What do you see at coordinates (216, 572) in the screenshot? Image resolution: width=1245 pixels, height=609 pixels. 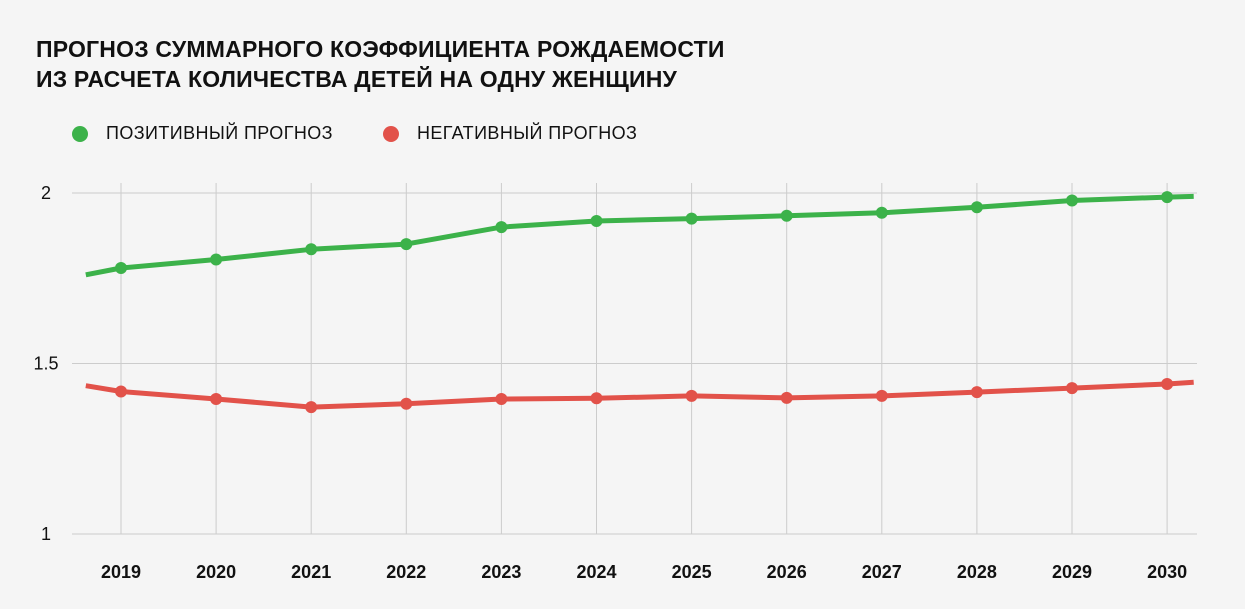 I see `x-tick-label-2020: 2020` at bounding box center [216, 572].